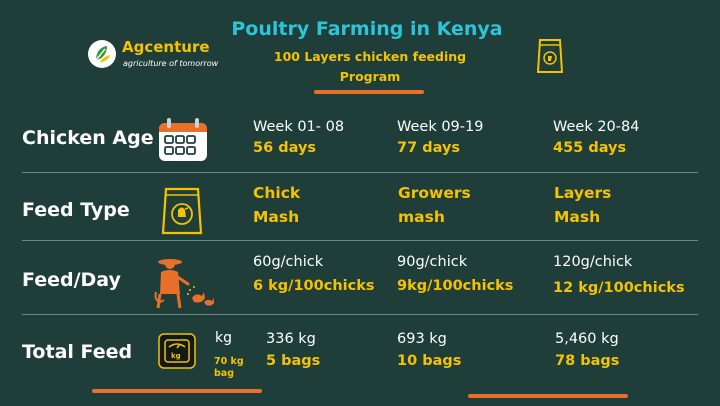 This screenshot has height=406, width=720. I want to click on logo-tagline: agriculture of tomorrow, so click(171, 63).